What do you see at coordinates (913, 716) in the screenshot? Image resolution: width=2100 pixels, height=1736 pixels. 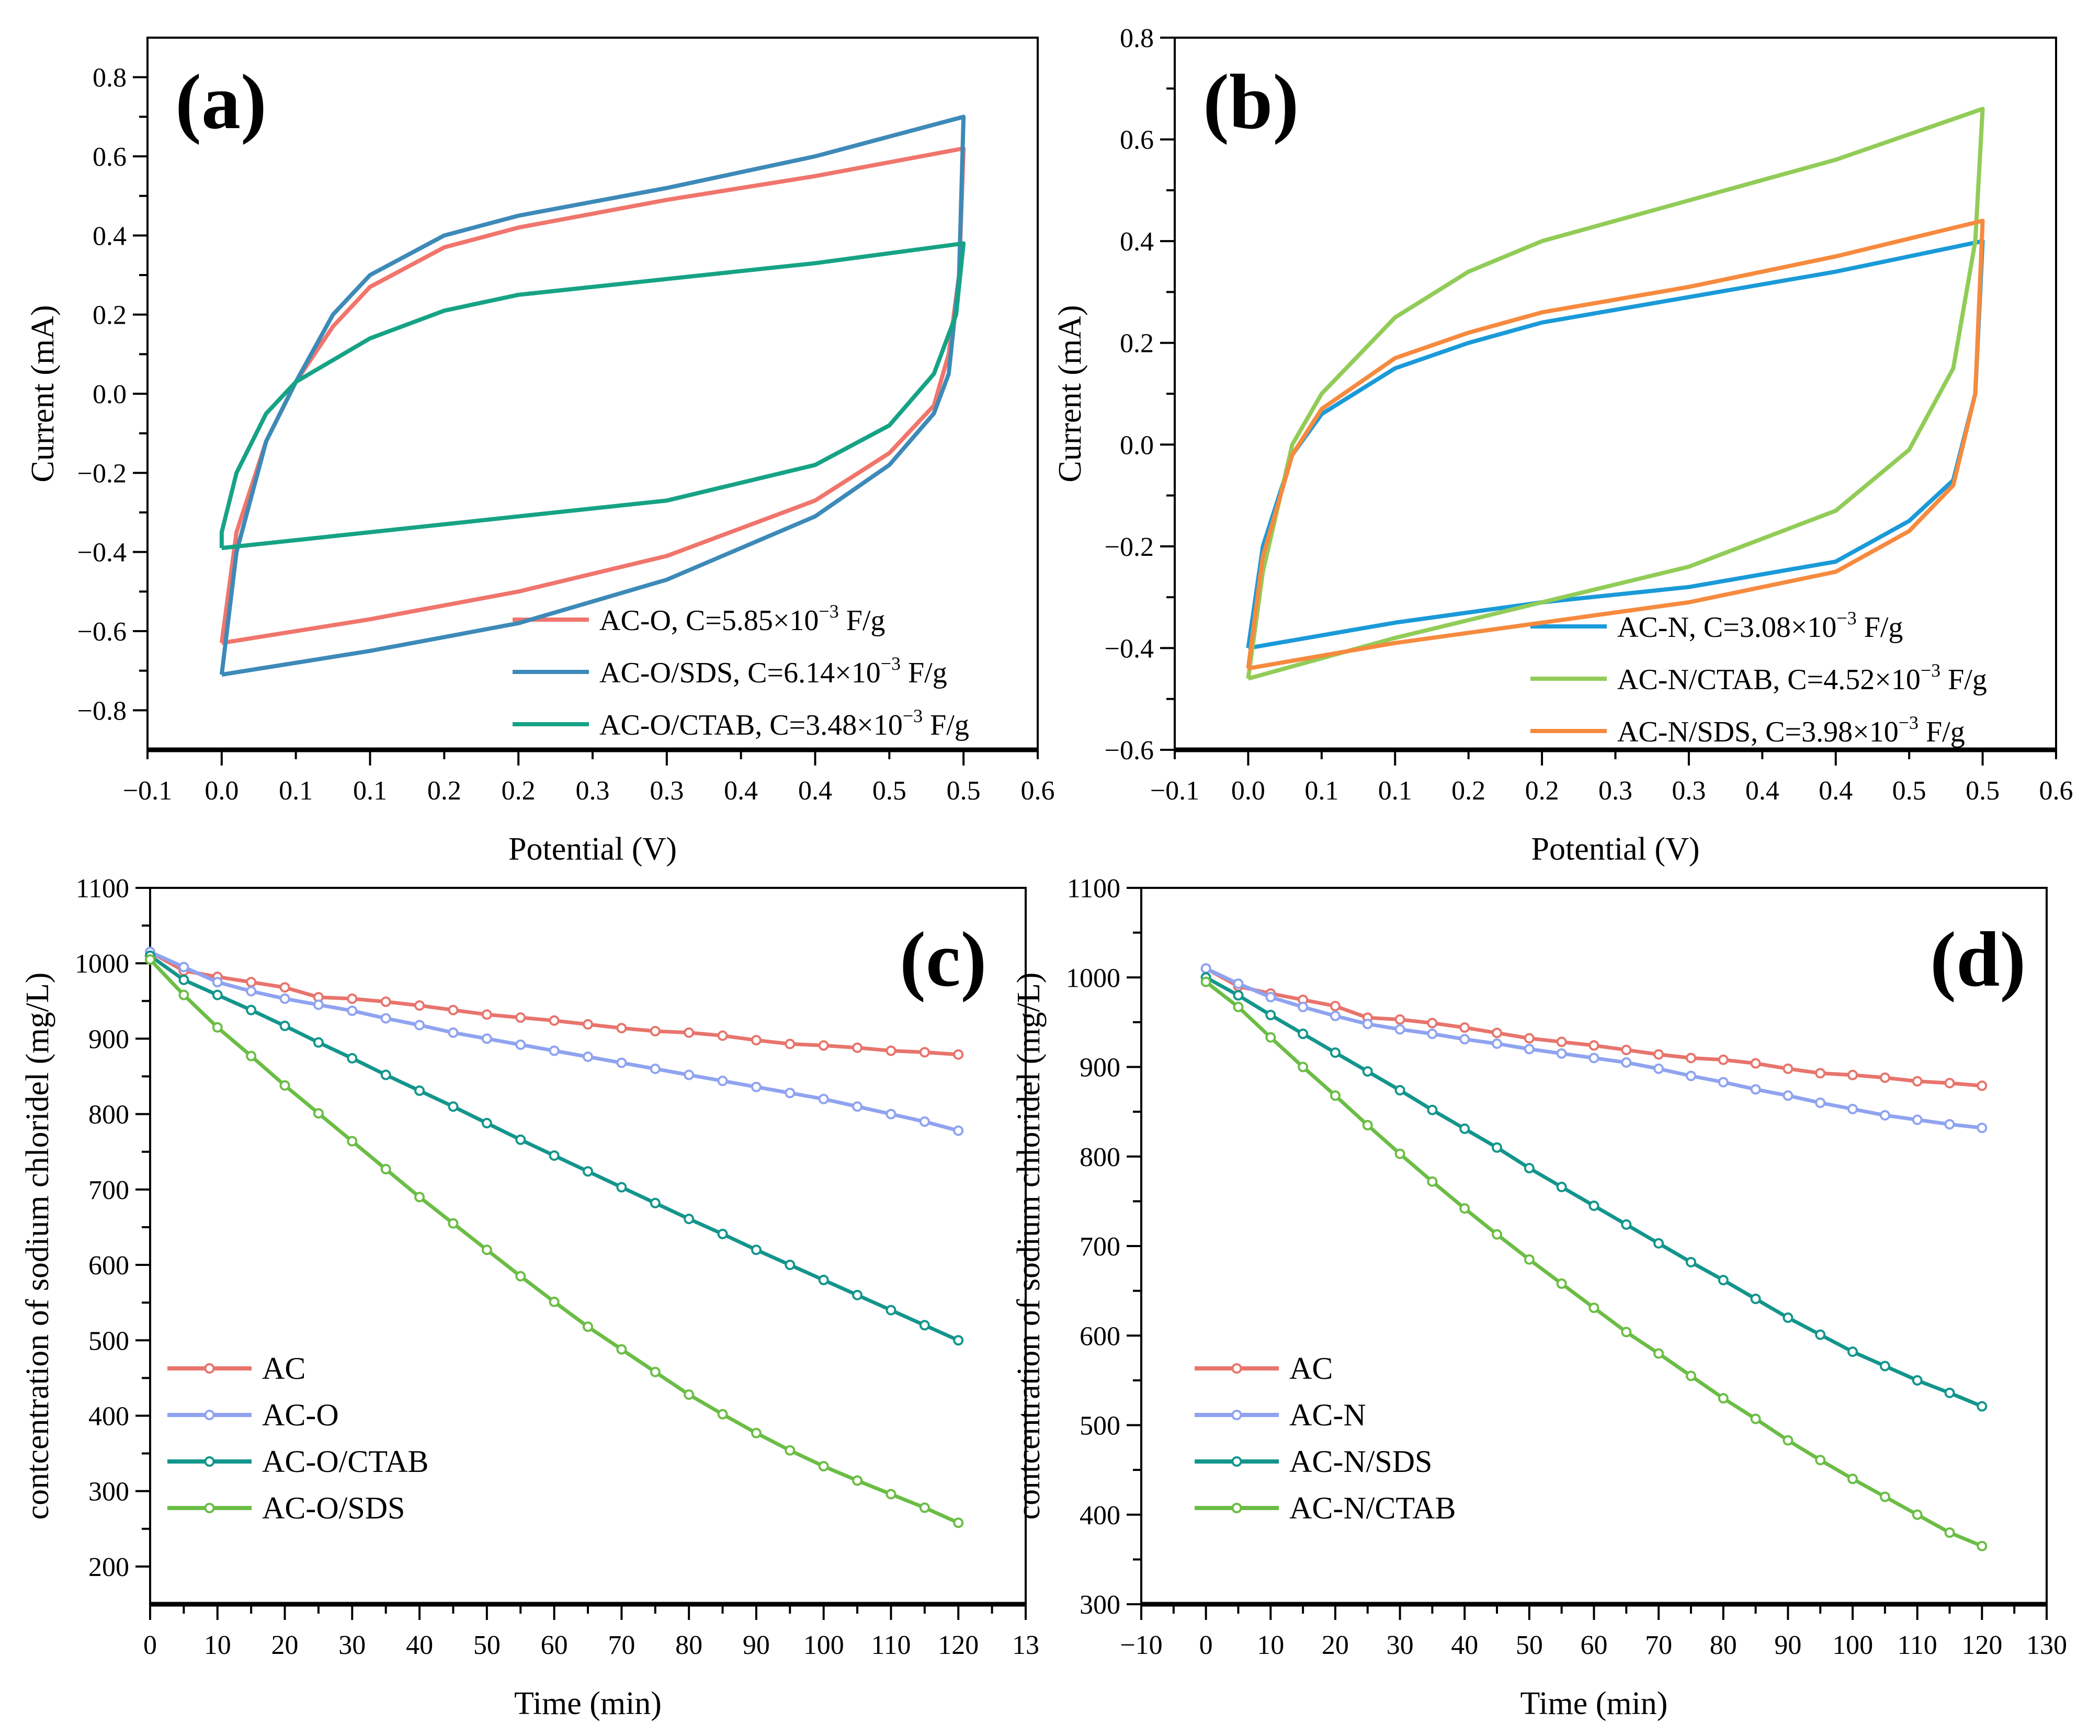 I see `legend-exponent: −3` at bounding box center [913, 716].